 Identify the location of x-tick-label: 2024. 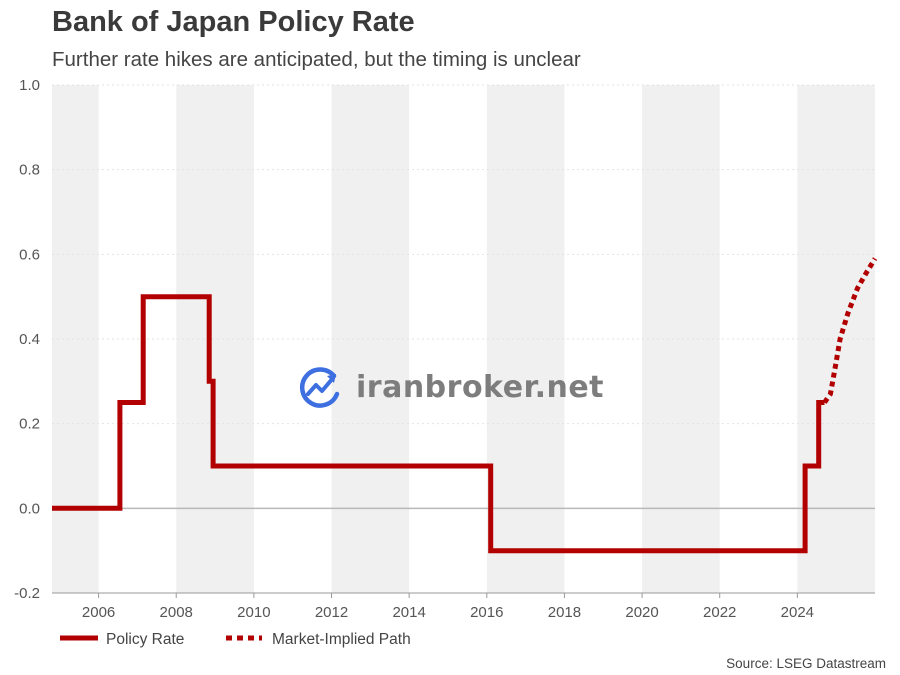
(797, 612).